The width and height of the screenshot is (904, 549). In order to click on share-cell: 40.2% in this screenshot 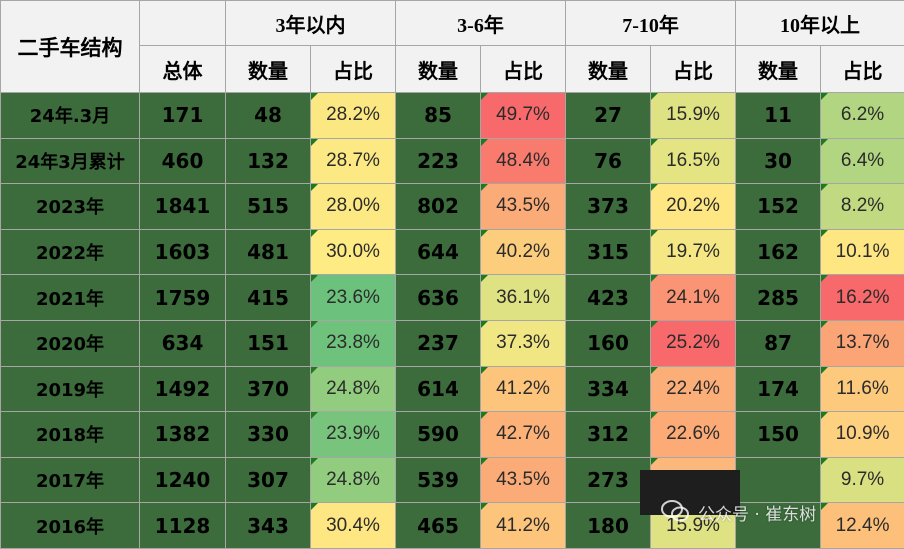, I will do `click(523, 252)`.